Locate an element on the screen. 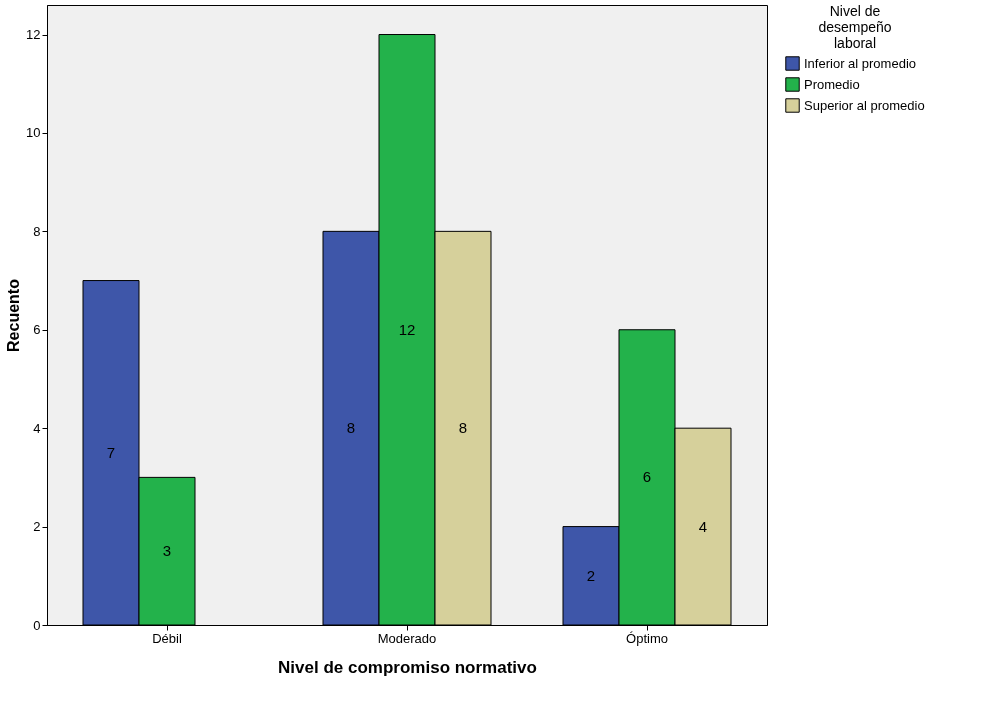 This screenshot has width=1002, height=720. x-tick-label: Moderado is located at coordinates (407, 638).